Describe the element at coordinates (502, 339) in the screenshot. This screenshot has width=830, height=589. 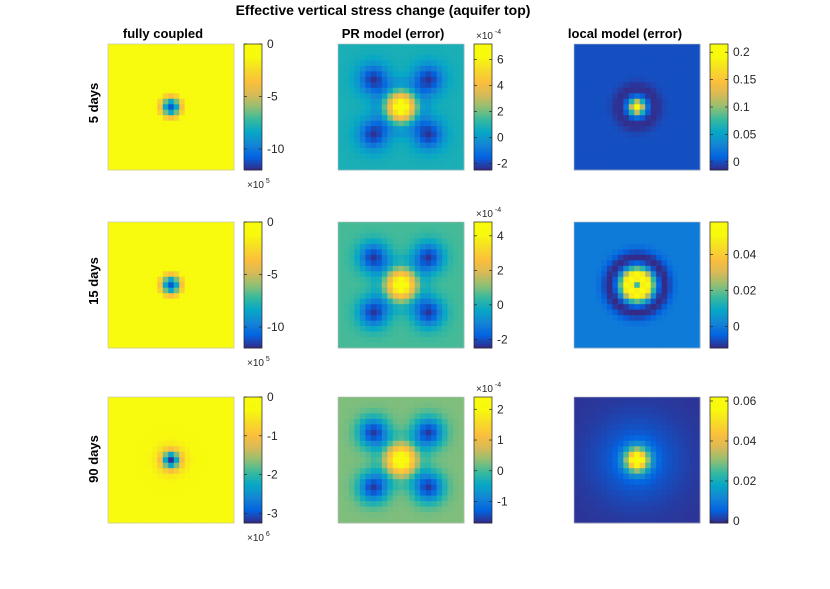
I see `colorbar-tick-label: -2` at that location.